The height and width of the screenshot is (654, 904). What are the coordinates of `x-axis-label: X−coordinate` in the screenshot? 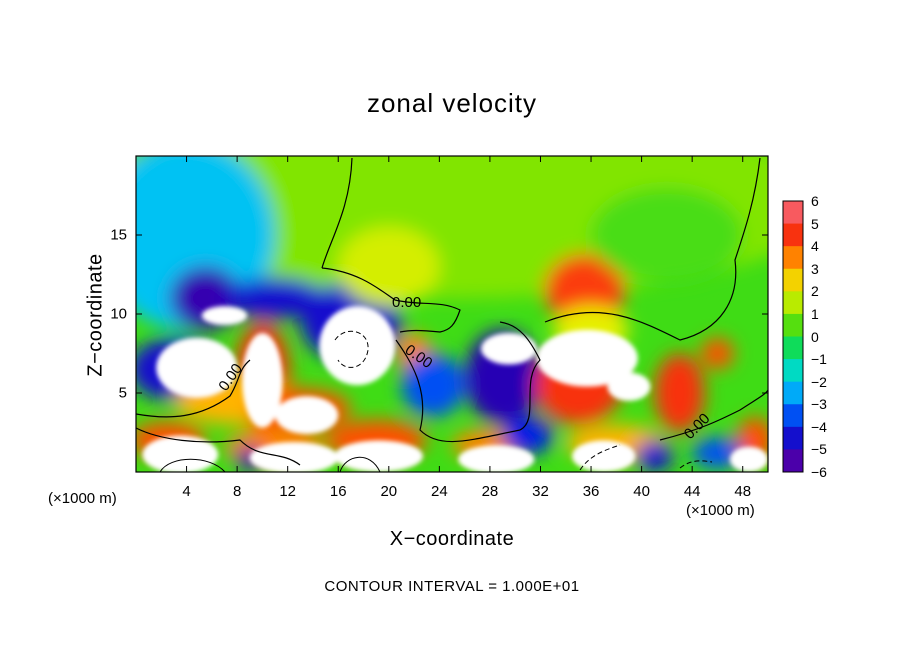 It's located at (452, 539).